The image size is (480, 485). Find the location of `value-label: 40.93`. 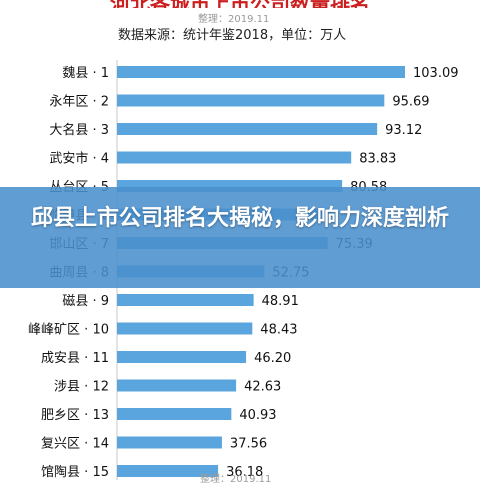

value-label: 40.93 is located at coordinates (257, 415).